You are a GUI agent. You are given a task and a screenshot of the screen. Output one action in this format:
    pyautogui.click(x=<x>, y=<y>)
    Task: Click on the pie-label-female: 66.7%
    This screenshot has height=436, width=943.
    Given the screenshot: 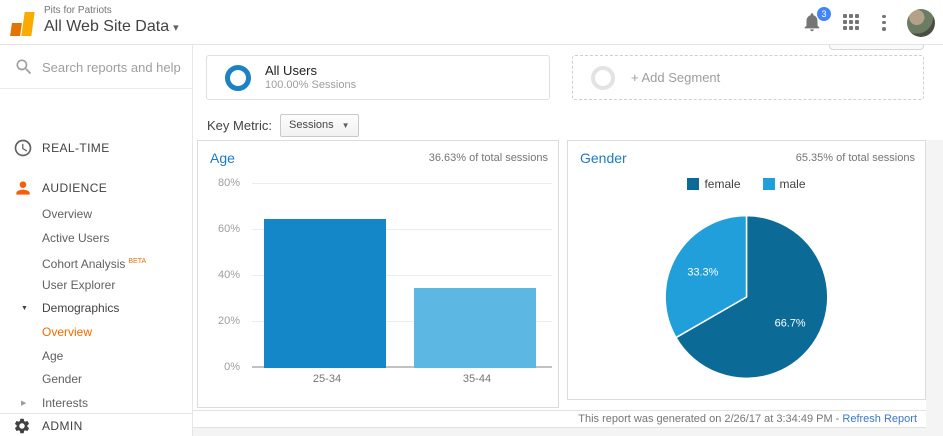 What is the action you would take?
    pyautogui.click(x=790, y=323)
    